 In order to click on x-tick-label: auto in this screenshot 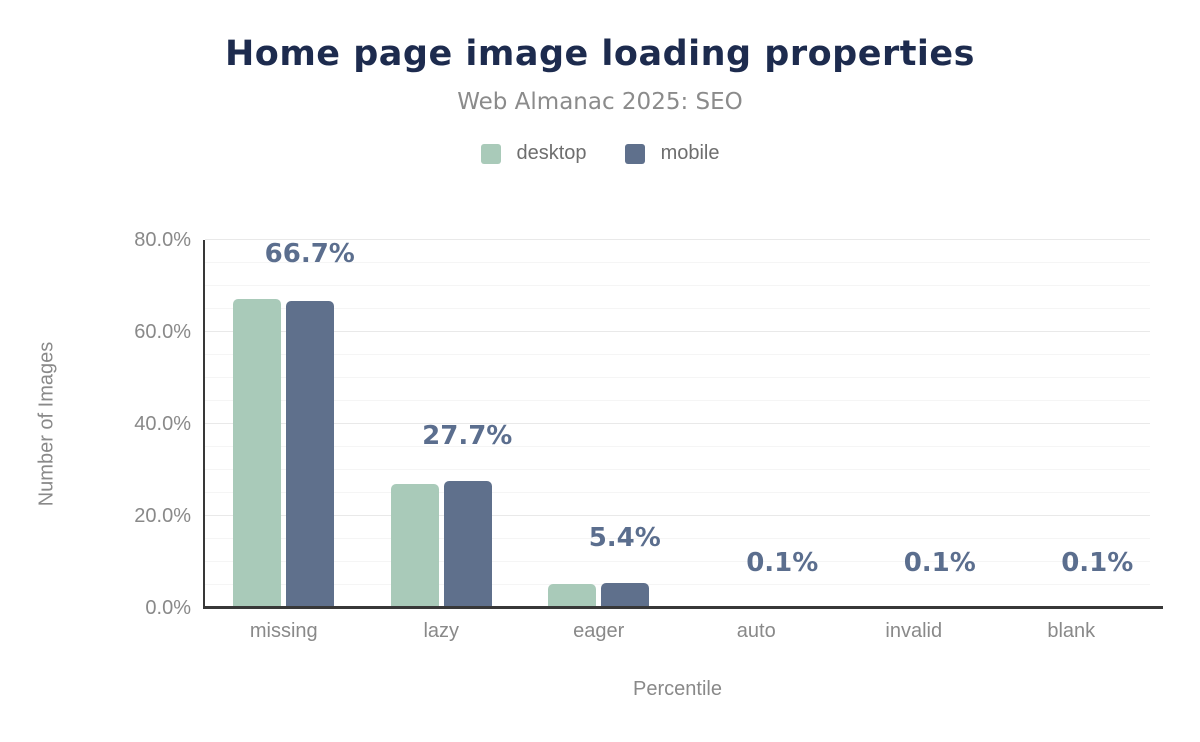, I will do `click(756, 631)`.